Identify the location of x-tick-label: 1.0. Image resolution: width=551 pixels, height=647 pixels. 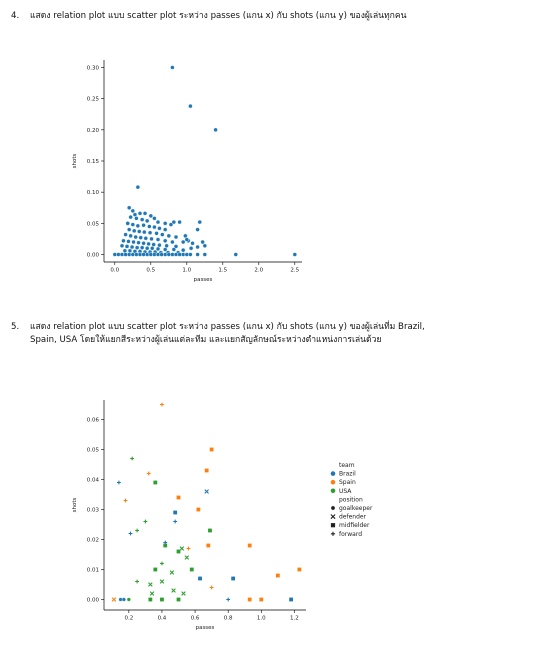
(186, 271).